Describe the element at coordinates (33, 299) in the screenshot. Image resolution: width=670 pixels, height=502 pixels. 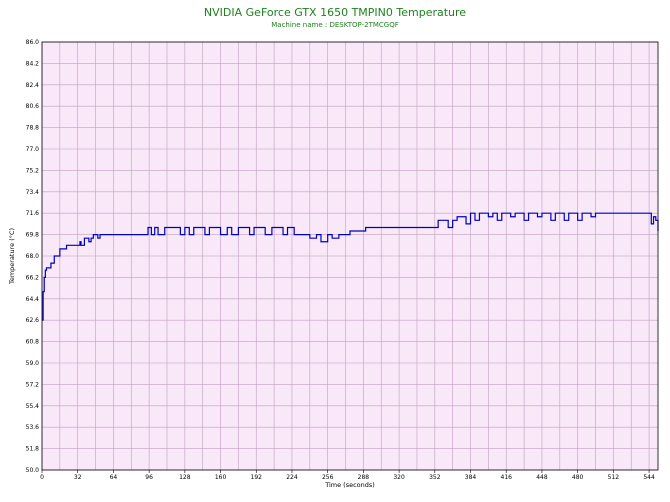
I see `y-tick-label: 64.4` at that location.